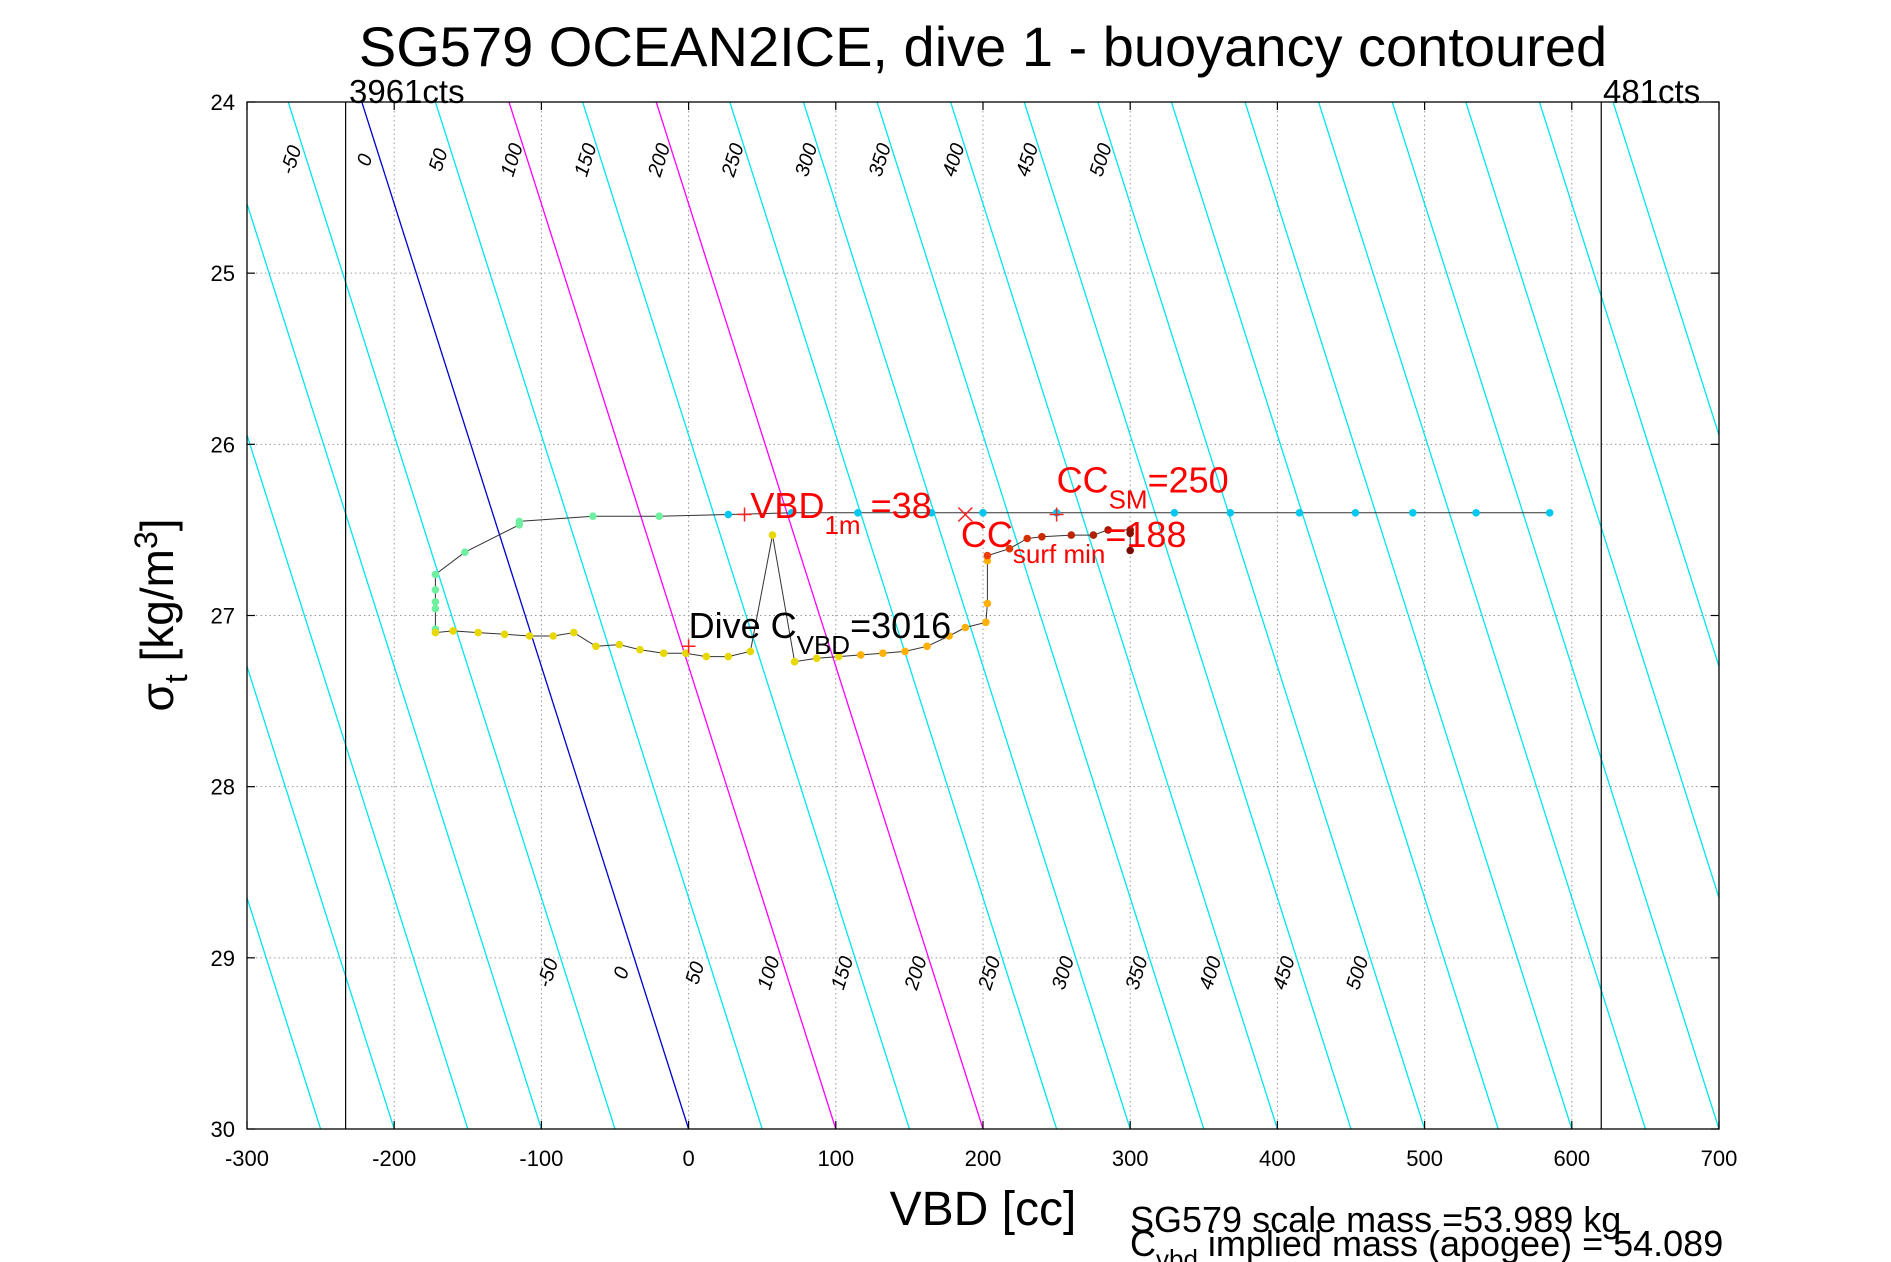 The width and height of the screenshot is (1891, 1262). Describe the element at coordinates (1426, 1242) in the screenshot. I see `footer-implied-mass: Cvbd implied mass (apogee) = 54.089` at that location.